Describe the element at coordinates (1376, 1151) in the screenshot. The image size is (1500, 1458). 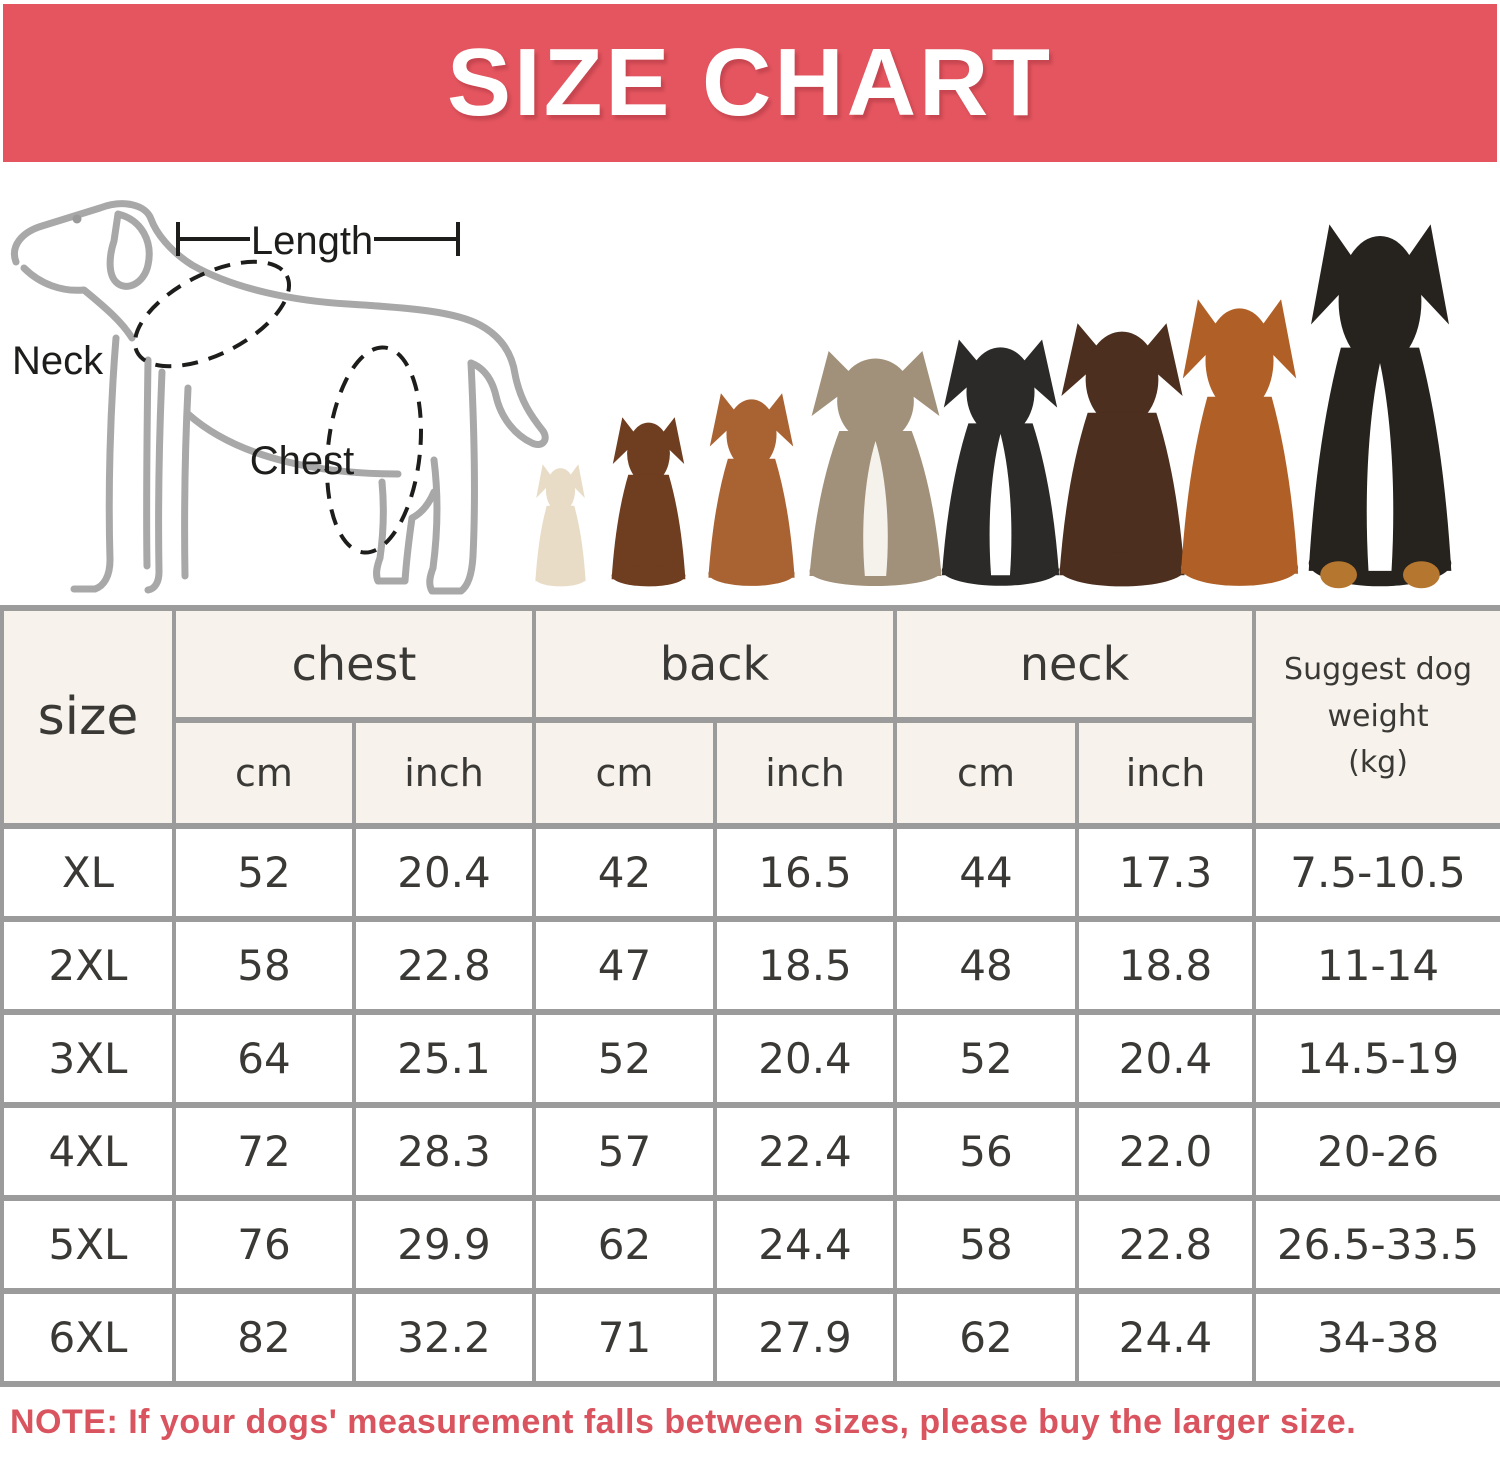
I see `cell-weight: 20-26` at that location.